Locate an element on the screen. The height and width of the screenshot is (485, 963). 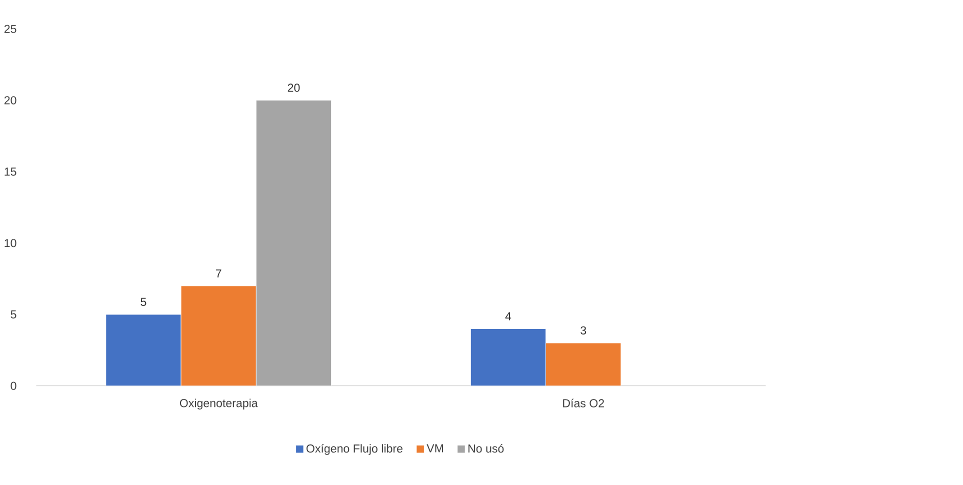
data-label: 20 is located at coordinates (294, 88).